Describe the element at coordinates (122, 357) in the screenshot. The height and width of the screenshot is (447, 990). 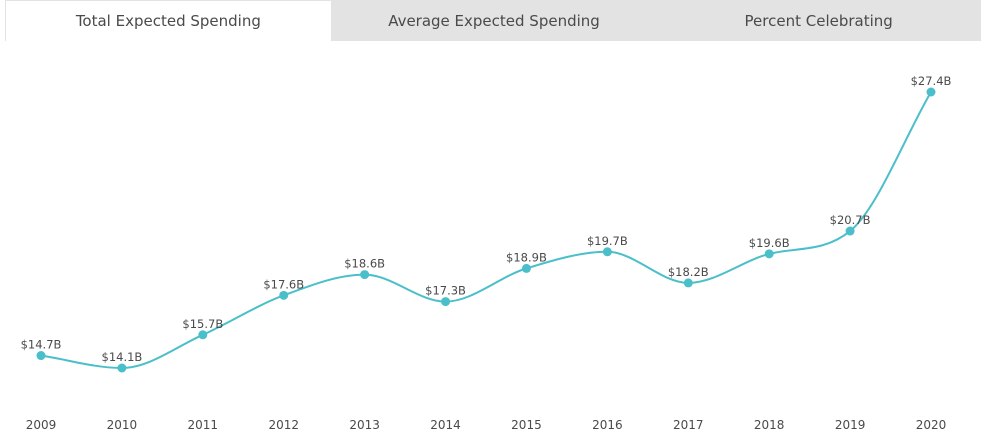
I see `data-label-2010: $14.1B` at that location.